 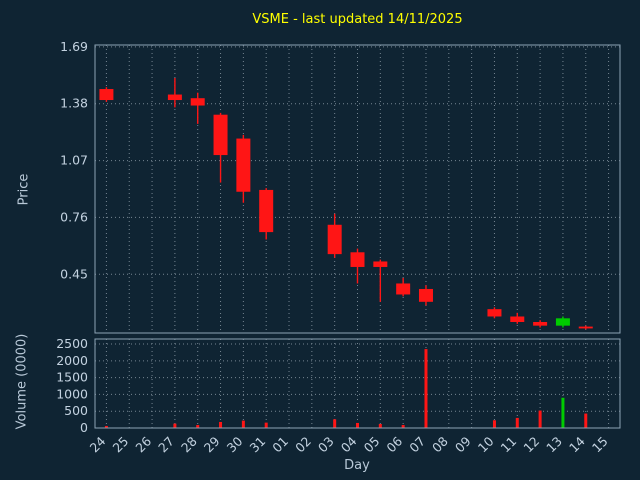 What do you see at coordinates (72, 393) in the screenshot?
I see `svg-text: 1000` at bounding box center [72, 393].